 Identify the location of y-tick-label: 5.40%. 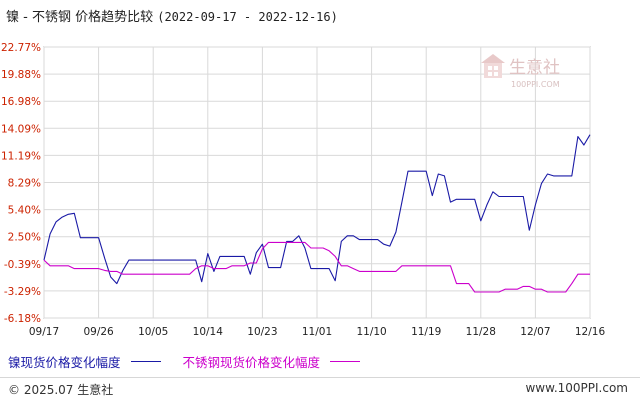
(24, 211).